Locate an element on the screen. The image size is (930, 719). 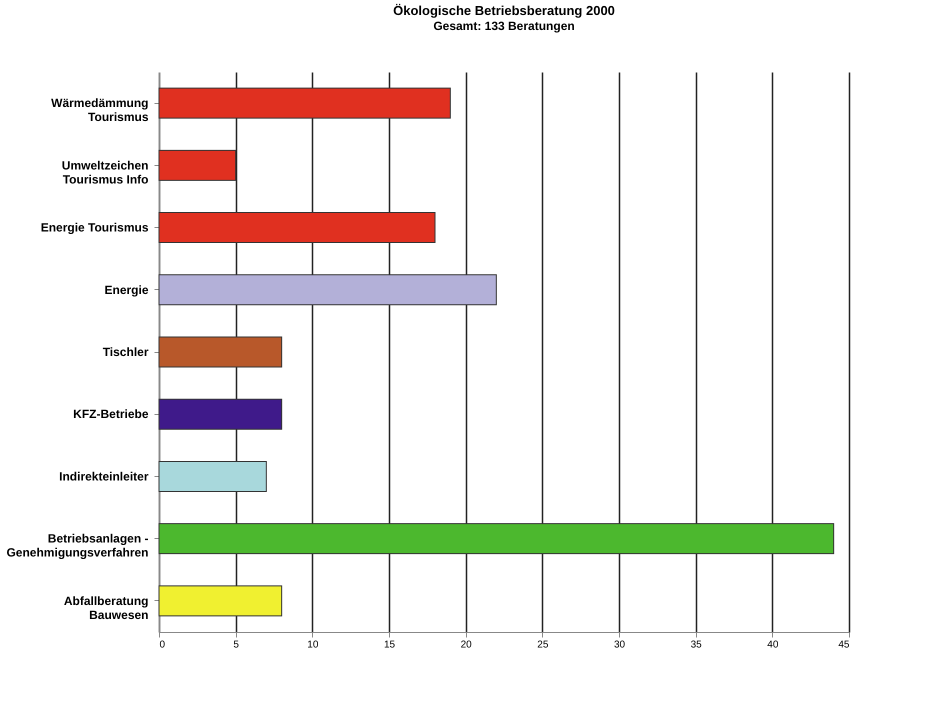
y-tick-label: Tischler is located at coordinates (125, 352).